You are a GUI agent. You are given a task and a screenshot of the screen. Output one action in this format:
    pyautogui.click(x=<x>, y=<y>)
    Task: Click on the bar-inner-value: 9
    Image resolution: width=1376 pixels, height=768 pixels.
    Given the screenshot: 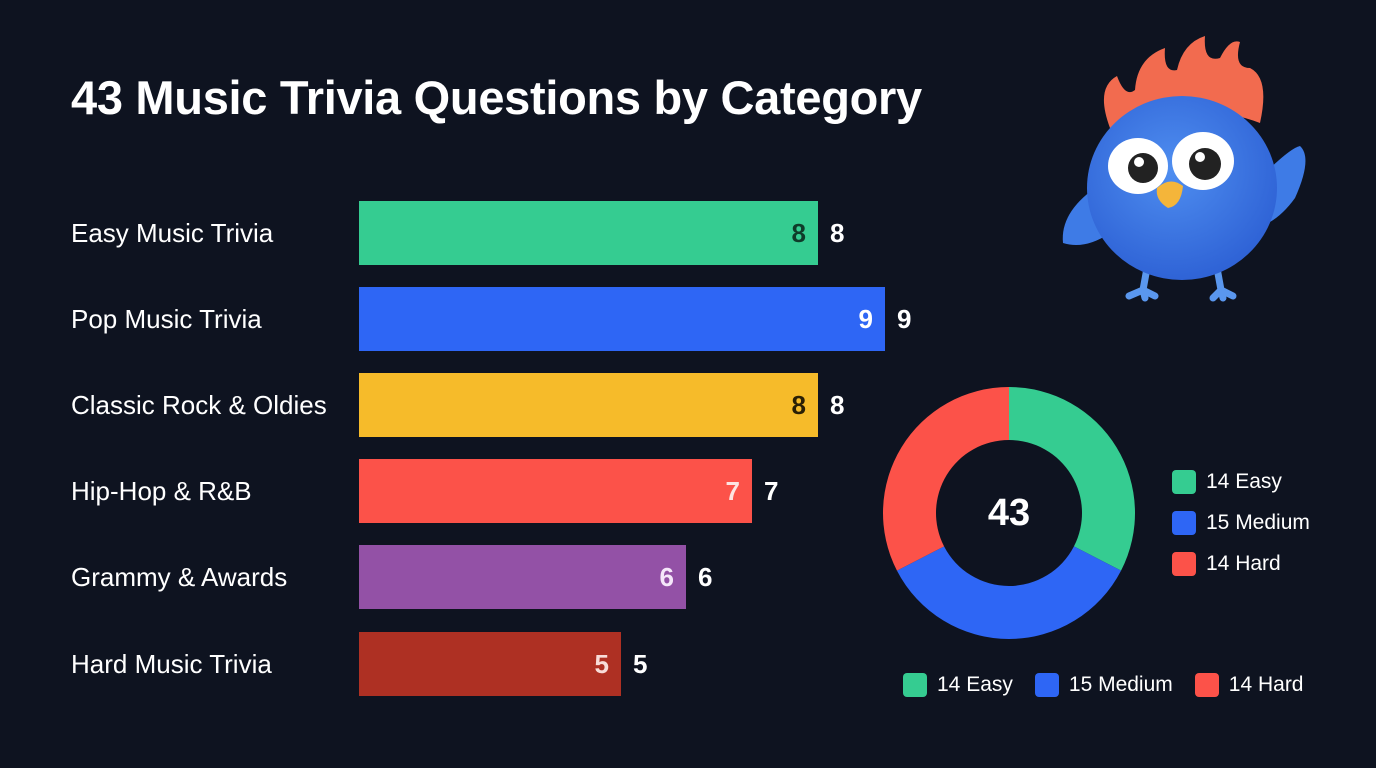 What is the action you would take?
    pyautogui.click(x=865, y=319)
    